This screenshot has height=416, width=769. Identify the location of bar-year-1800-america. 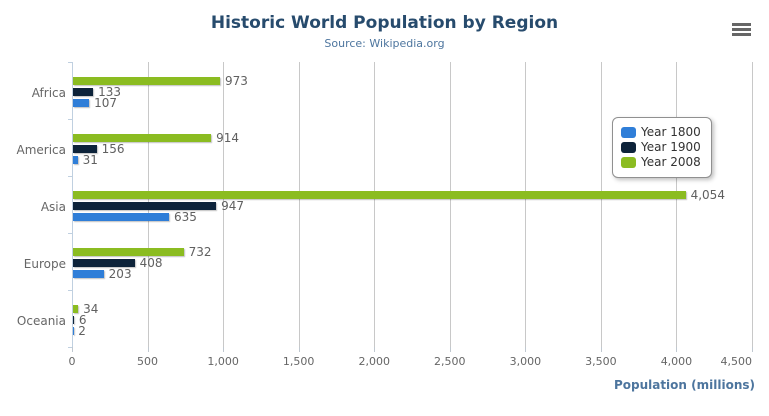
(75, 160).